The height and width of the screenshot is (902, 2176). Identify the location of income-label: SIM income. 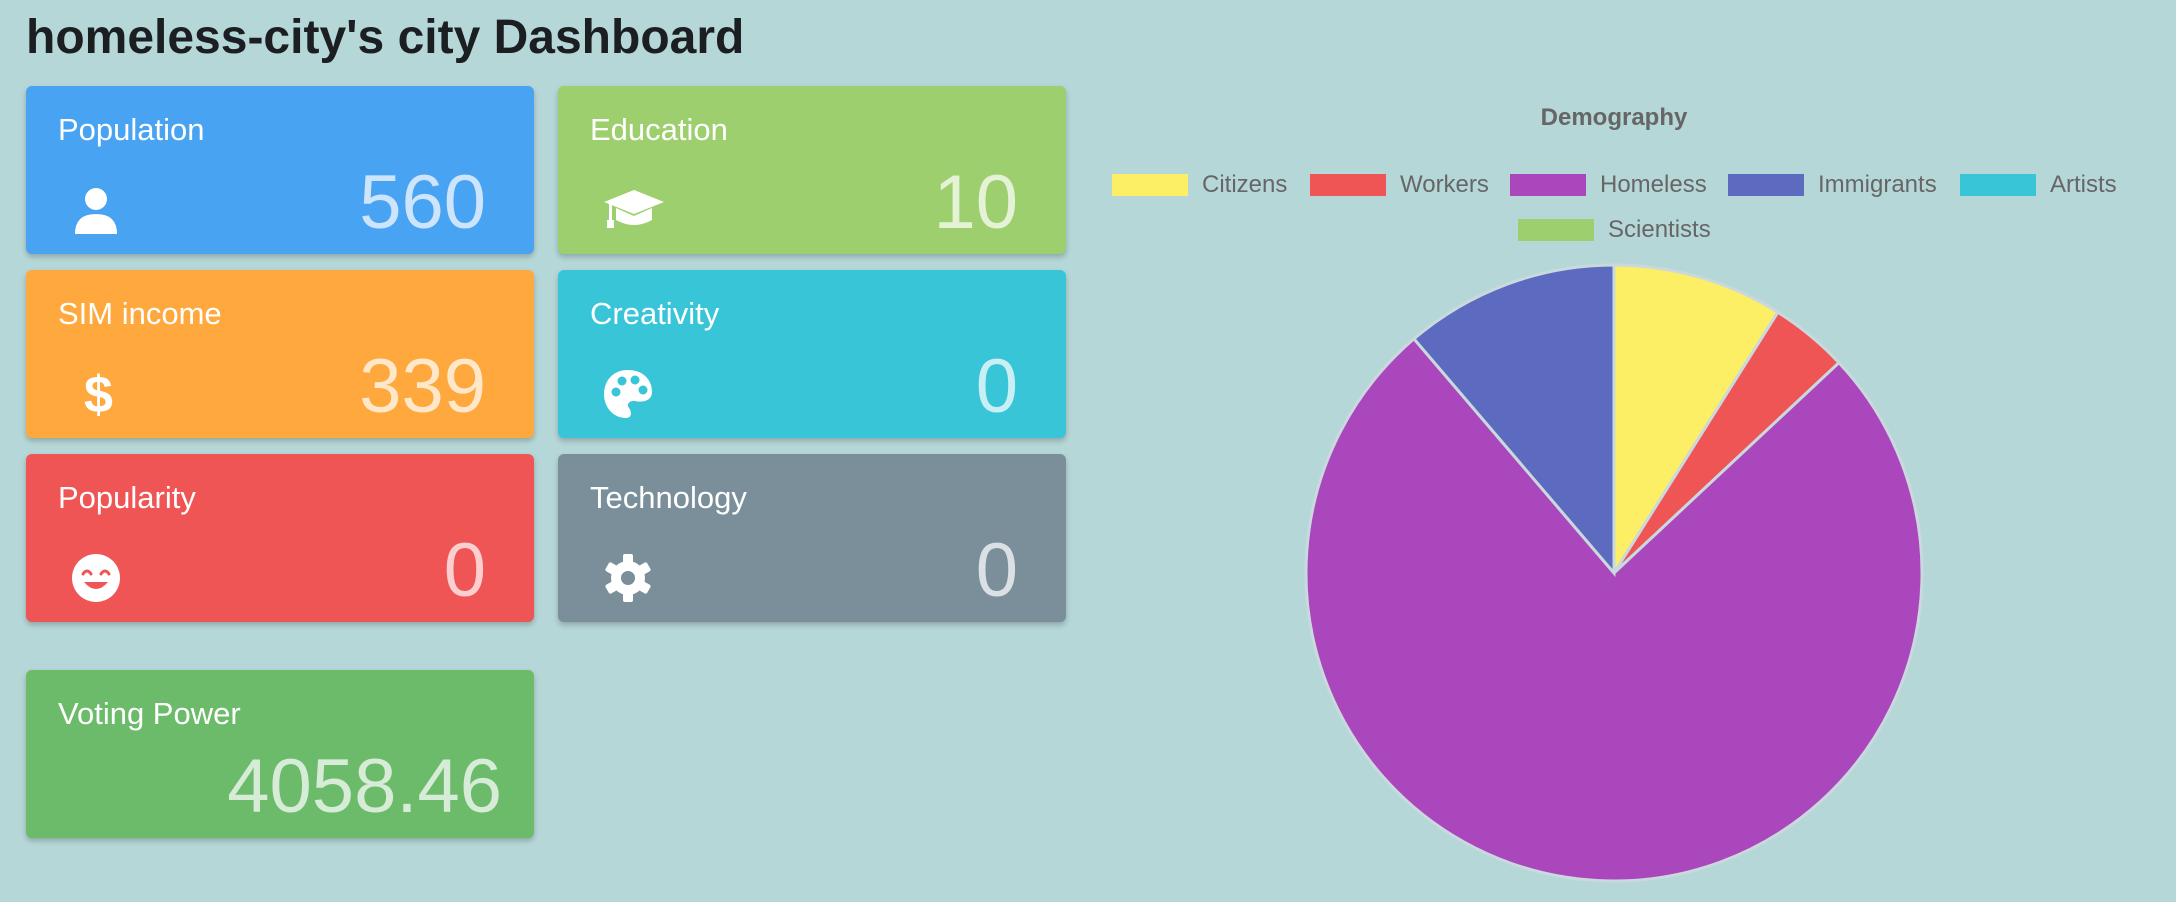
(140, 313).